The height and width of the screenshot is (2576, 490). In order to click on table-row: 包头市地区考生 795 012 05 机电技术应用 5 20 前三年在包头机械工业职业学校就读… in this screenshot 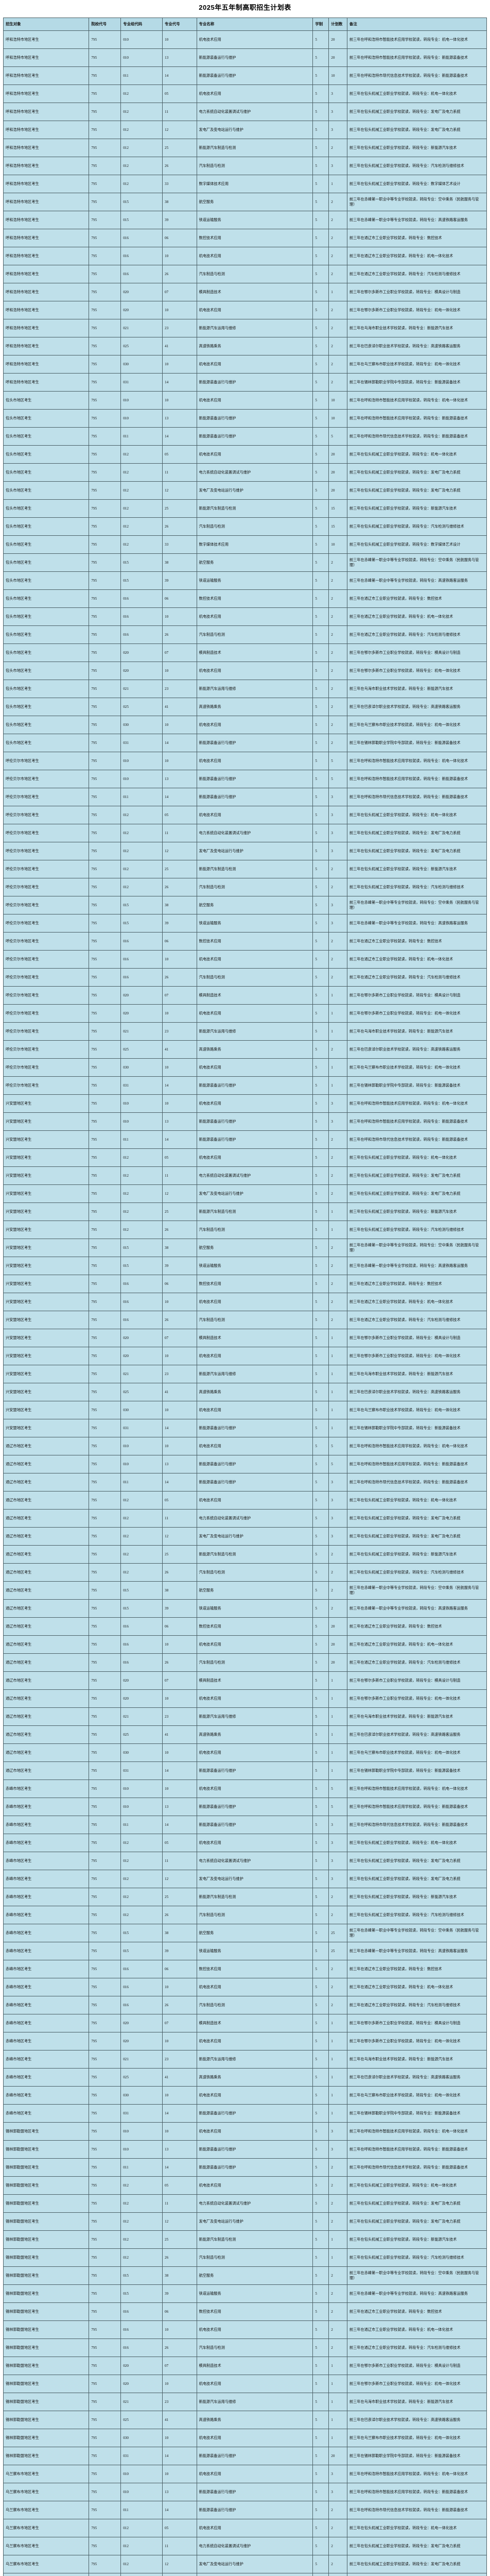, I will do `click(245, 454)`.